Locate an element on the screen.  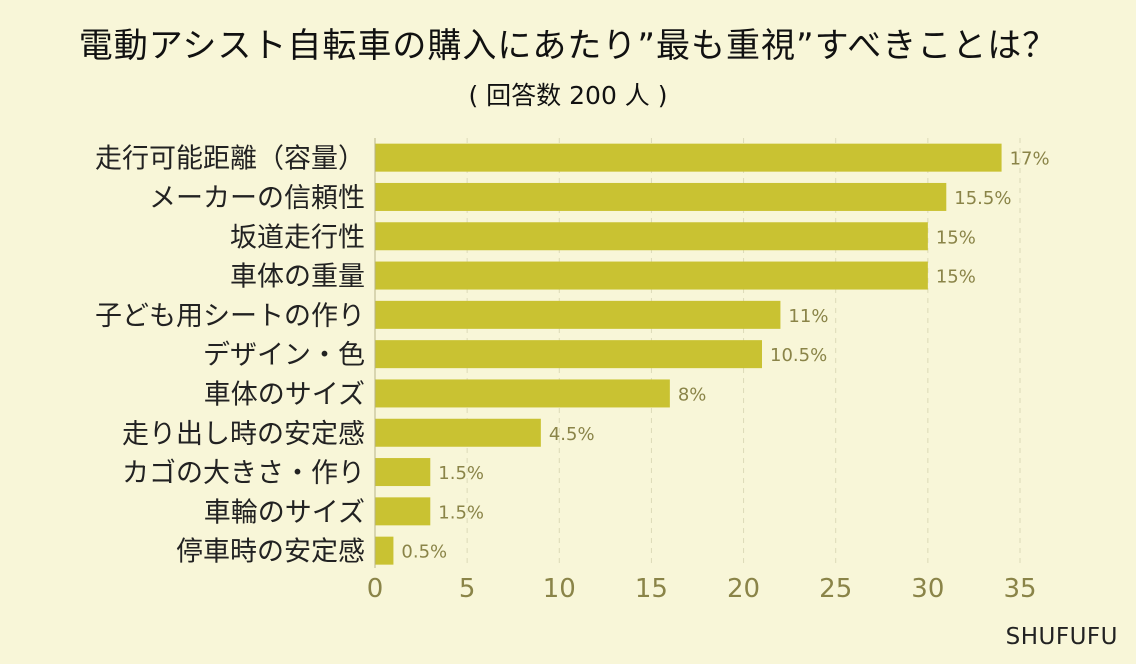
x-tick-label-30: 30 is located at coordinates (927, 589).